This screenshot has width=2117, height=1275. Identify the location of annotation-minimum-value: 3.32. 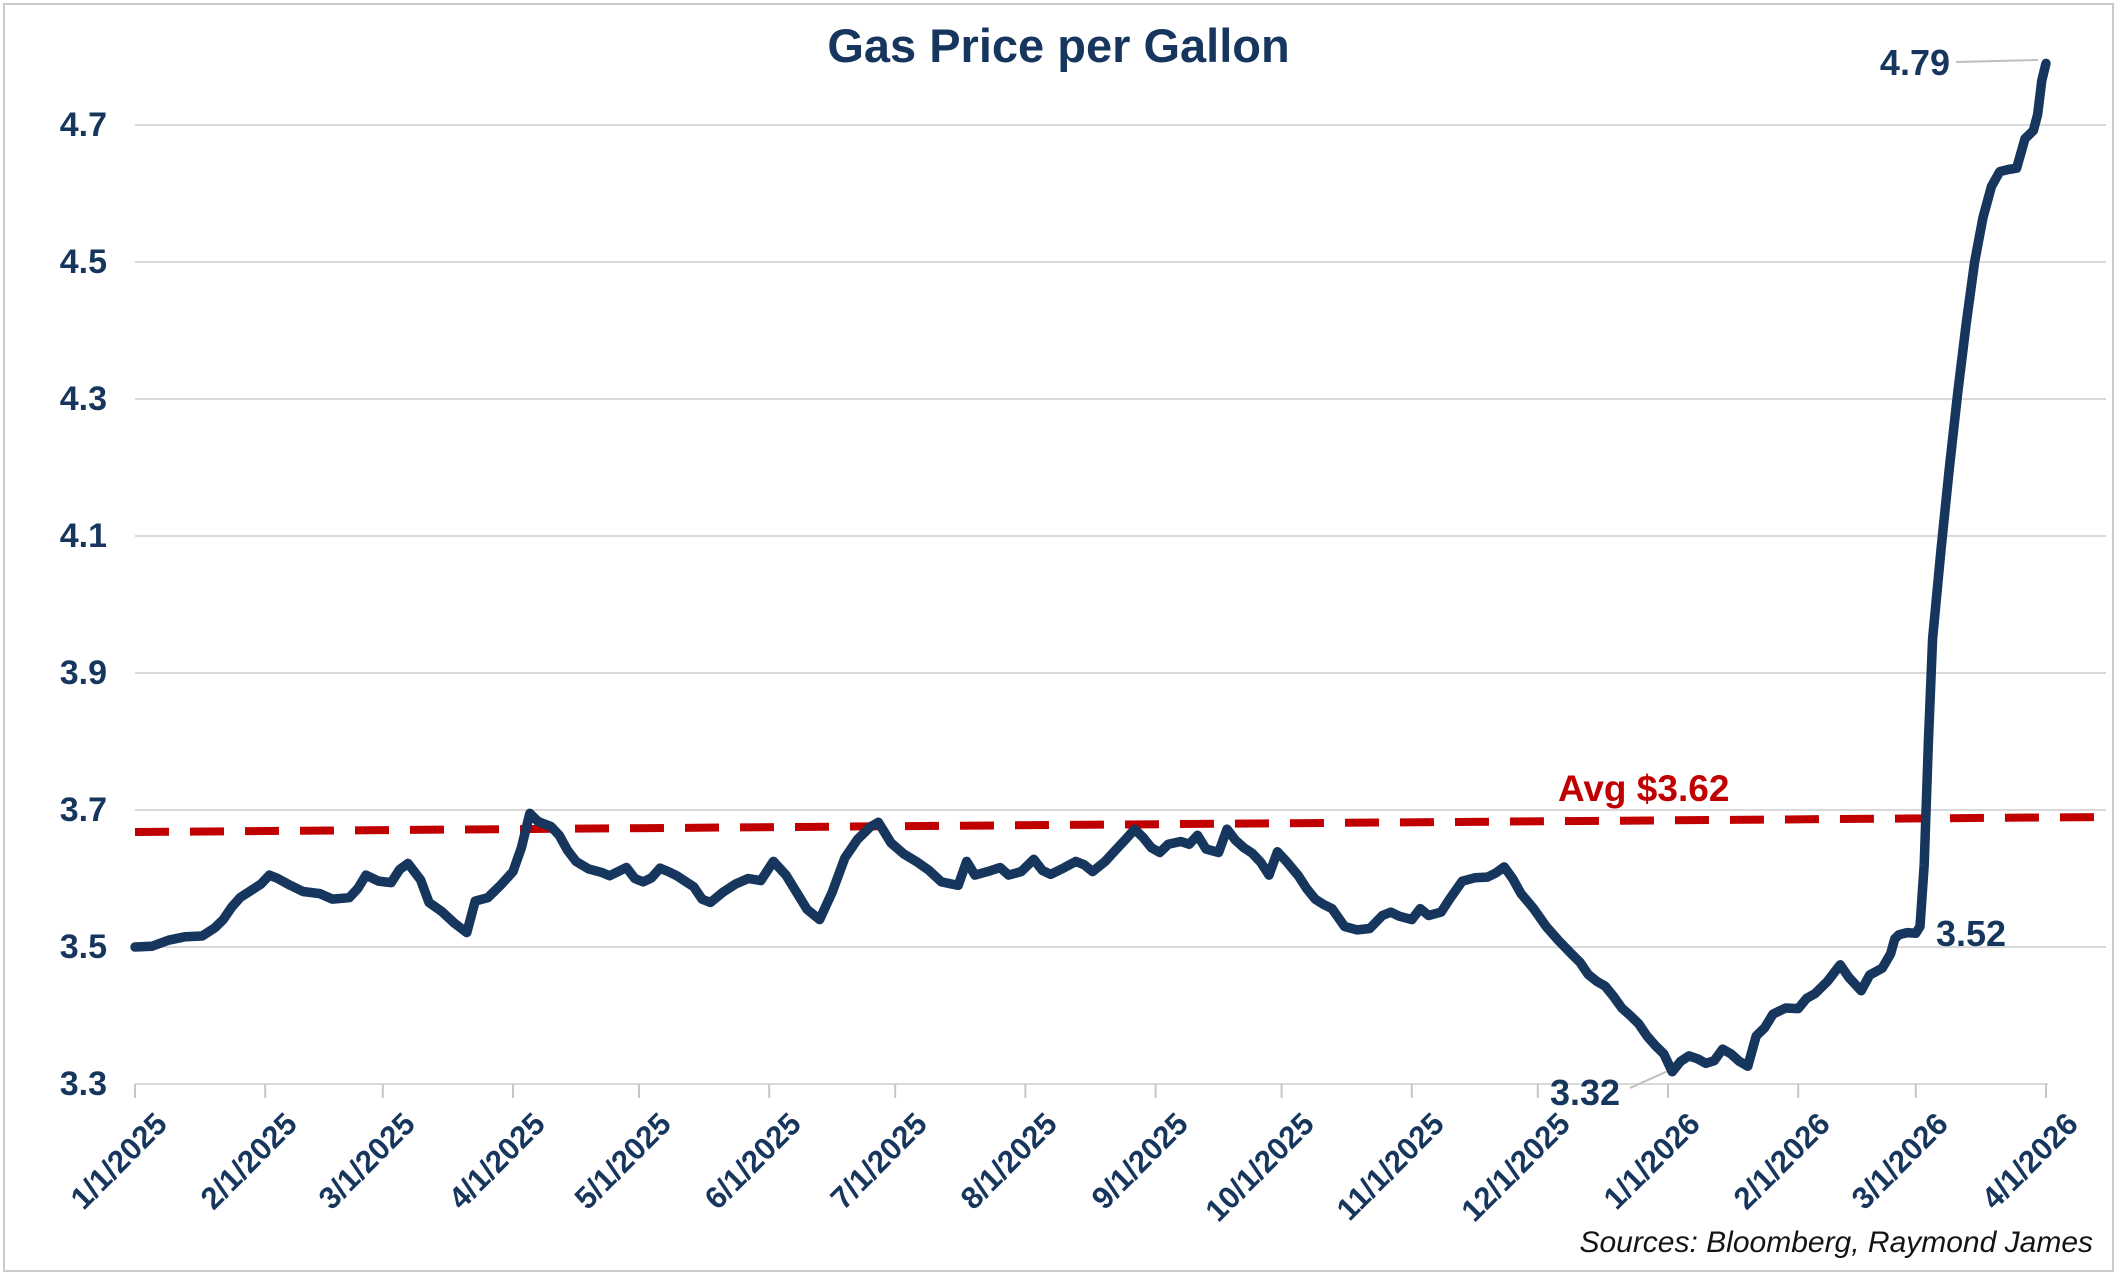
(1585, 1092).